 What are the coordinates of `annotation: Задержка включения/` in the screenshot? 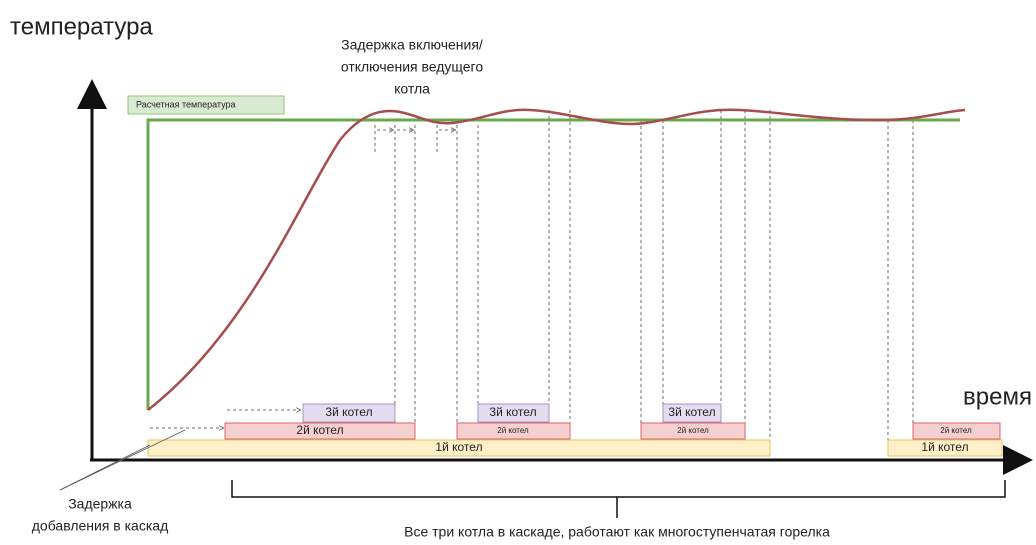 It's located at (412, 45).